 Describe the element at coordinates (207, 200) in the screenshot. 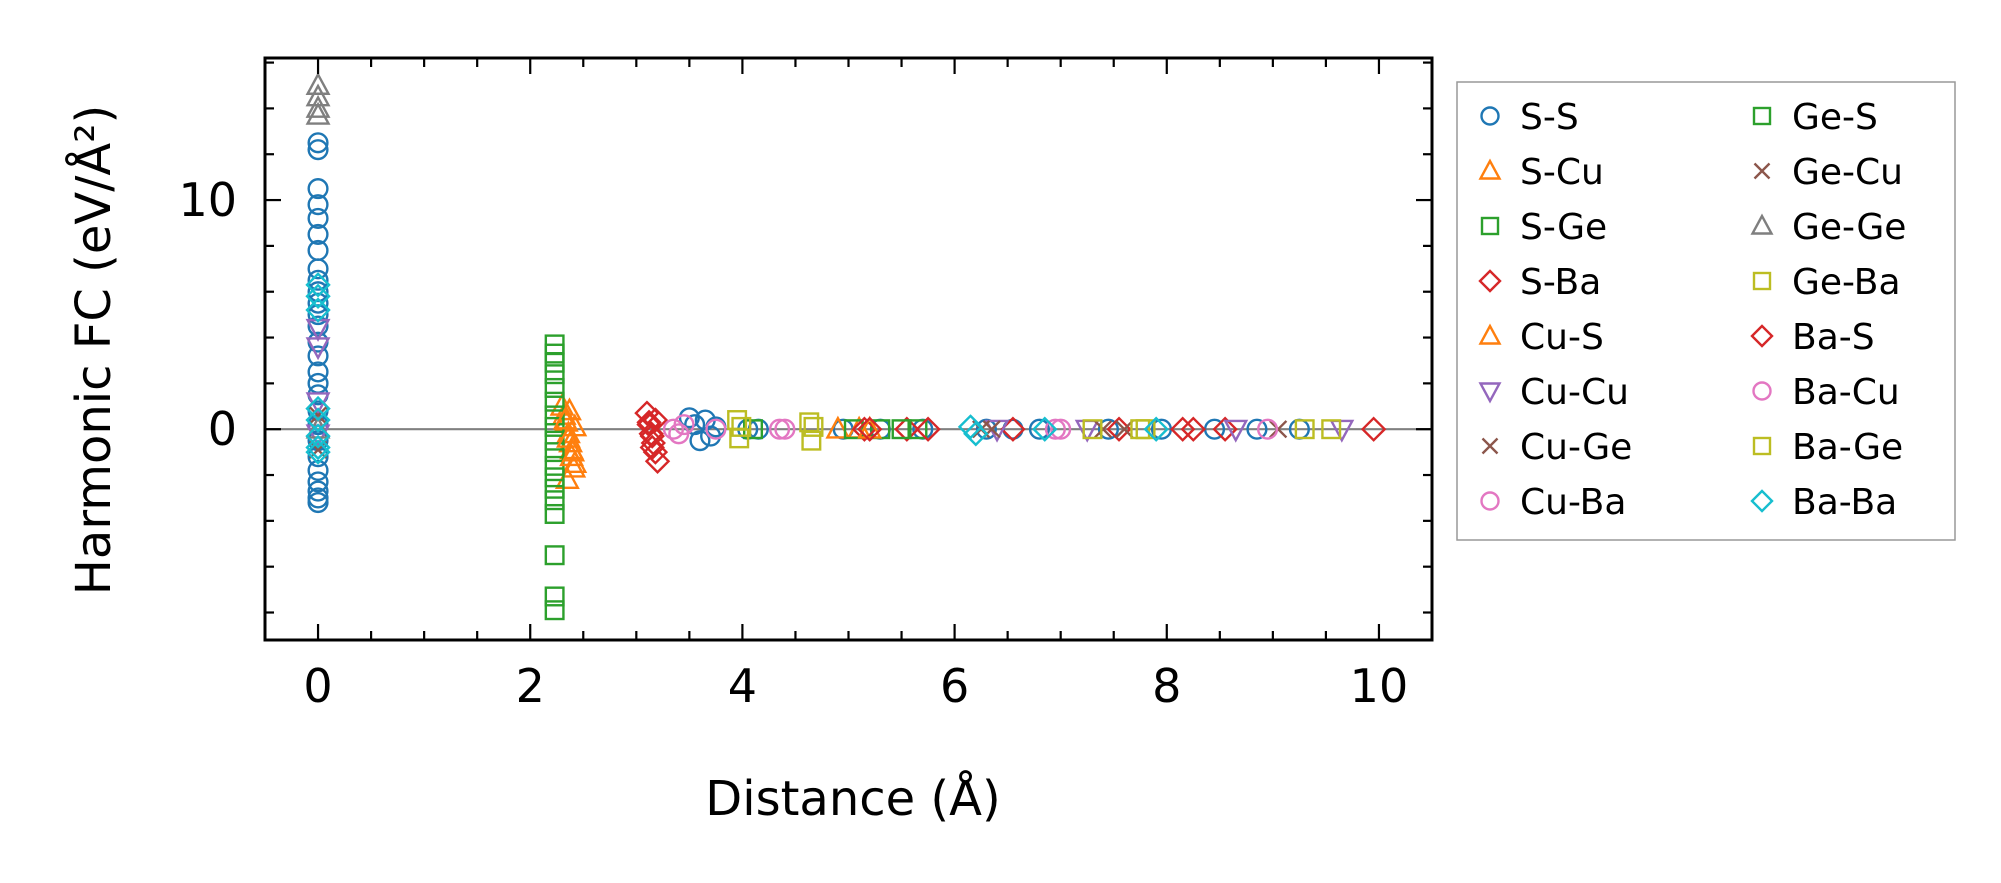

I see `y-tick-label: 10` at that location.